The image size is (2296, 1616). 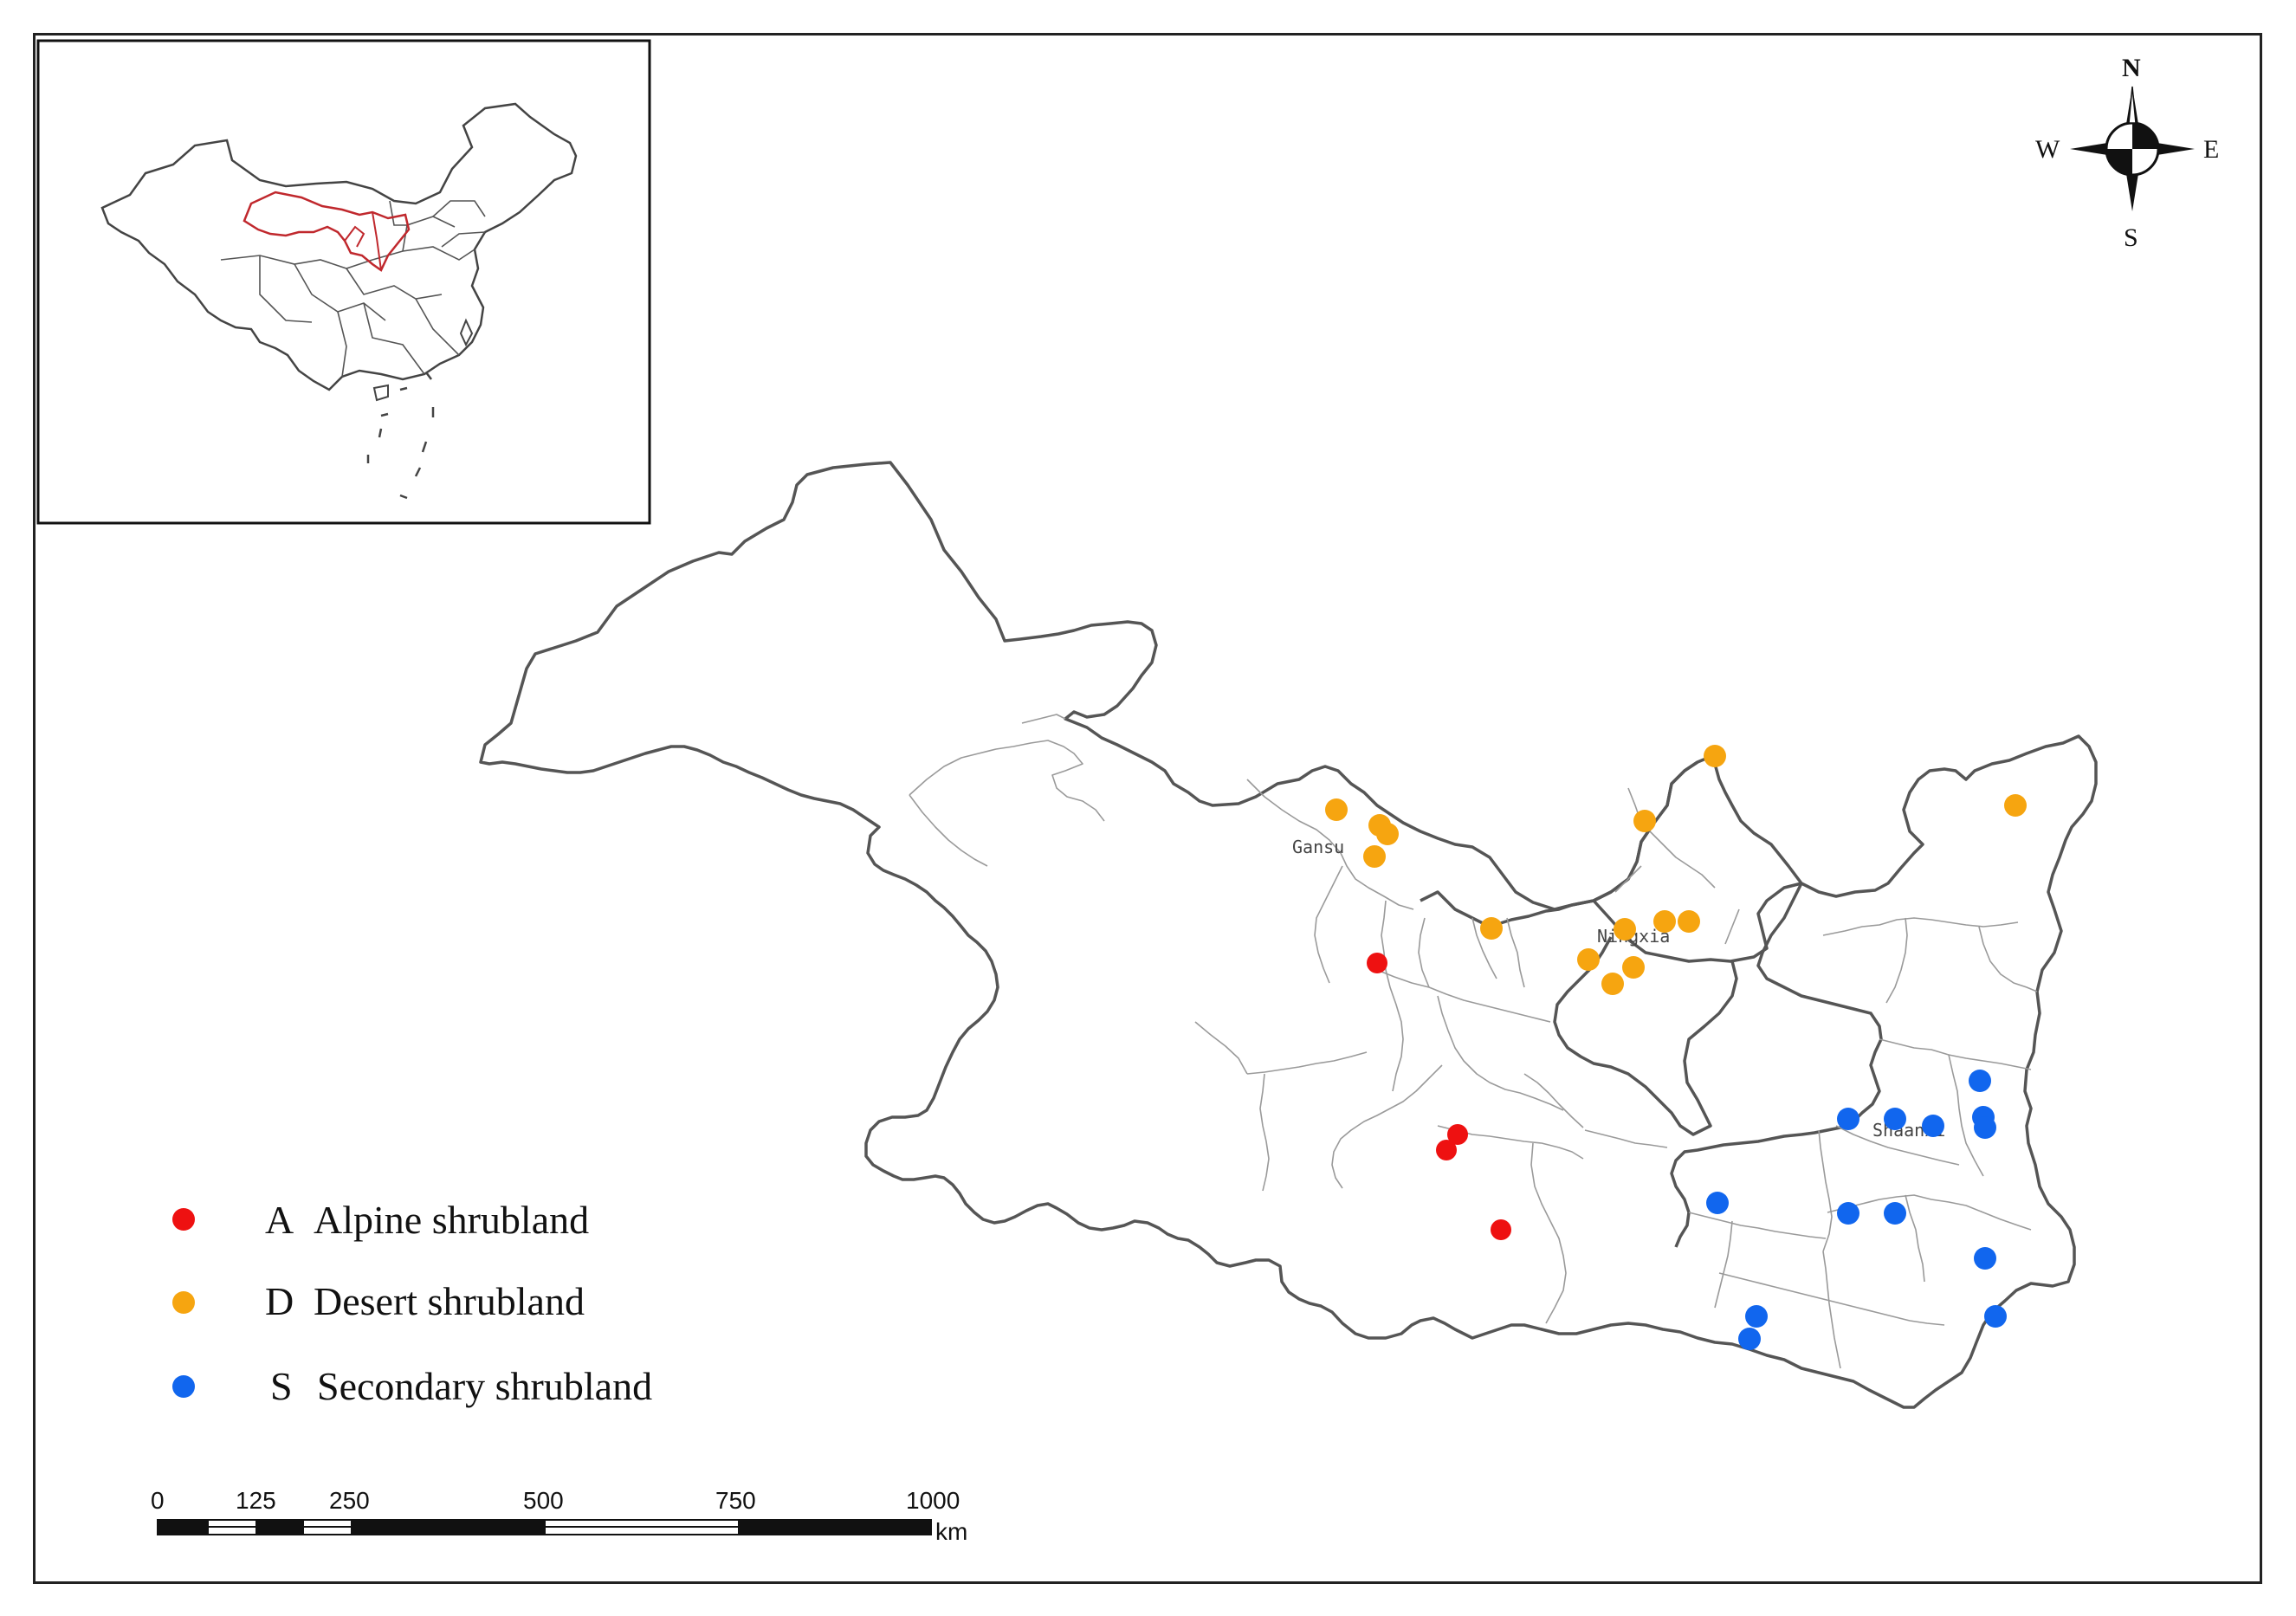 I want to click on scale-tick-500: 500, so click(x=543, y=1500).